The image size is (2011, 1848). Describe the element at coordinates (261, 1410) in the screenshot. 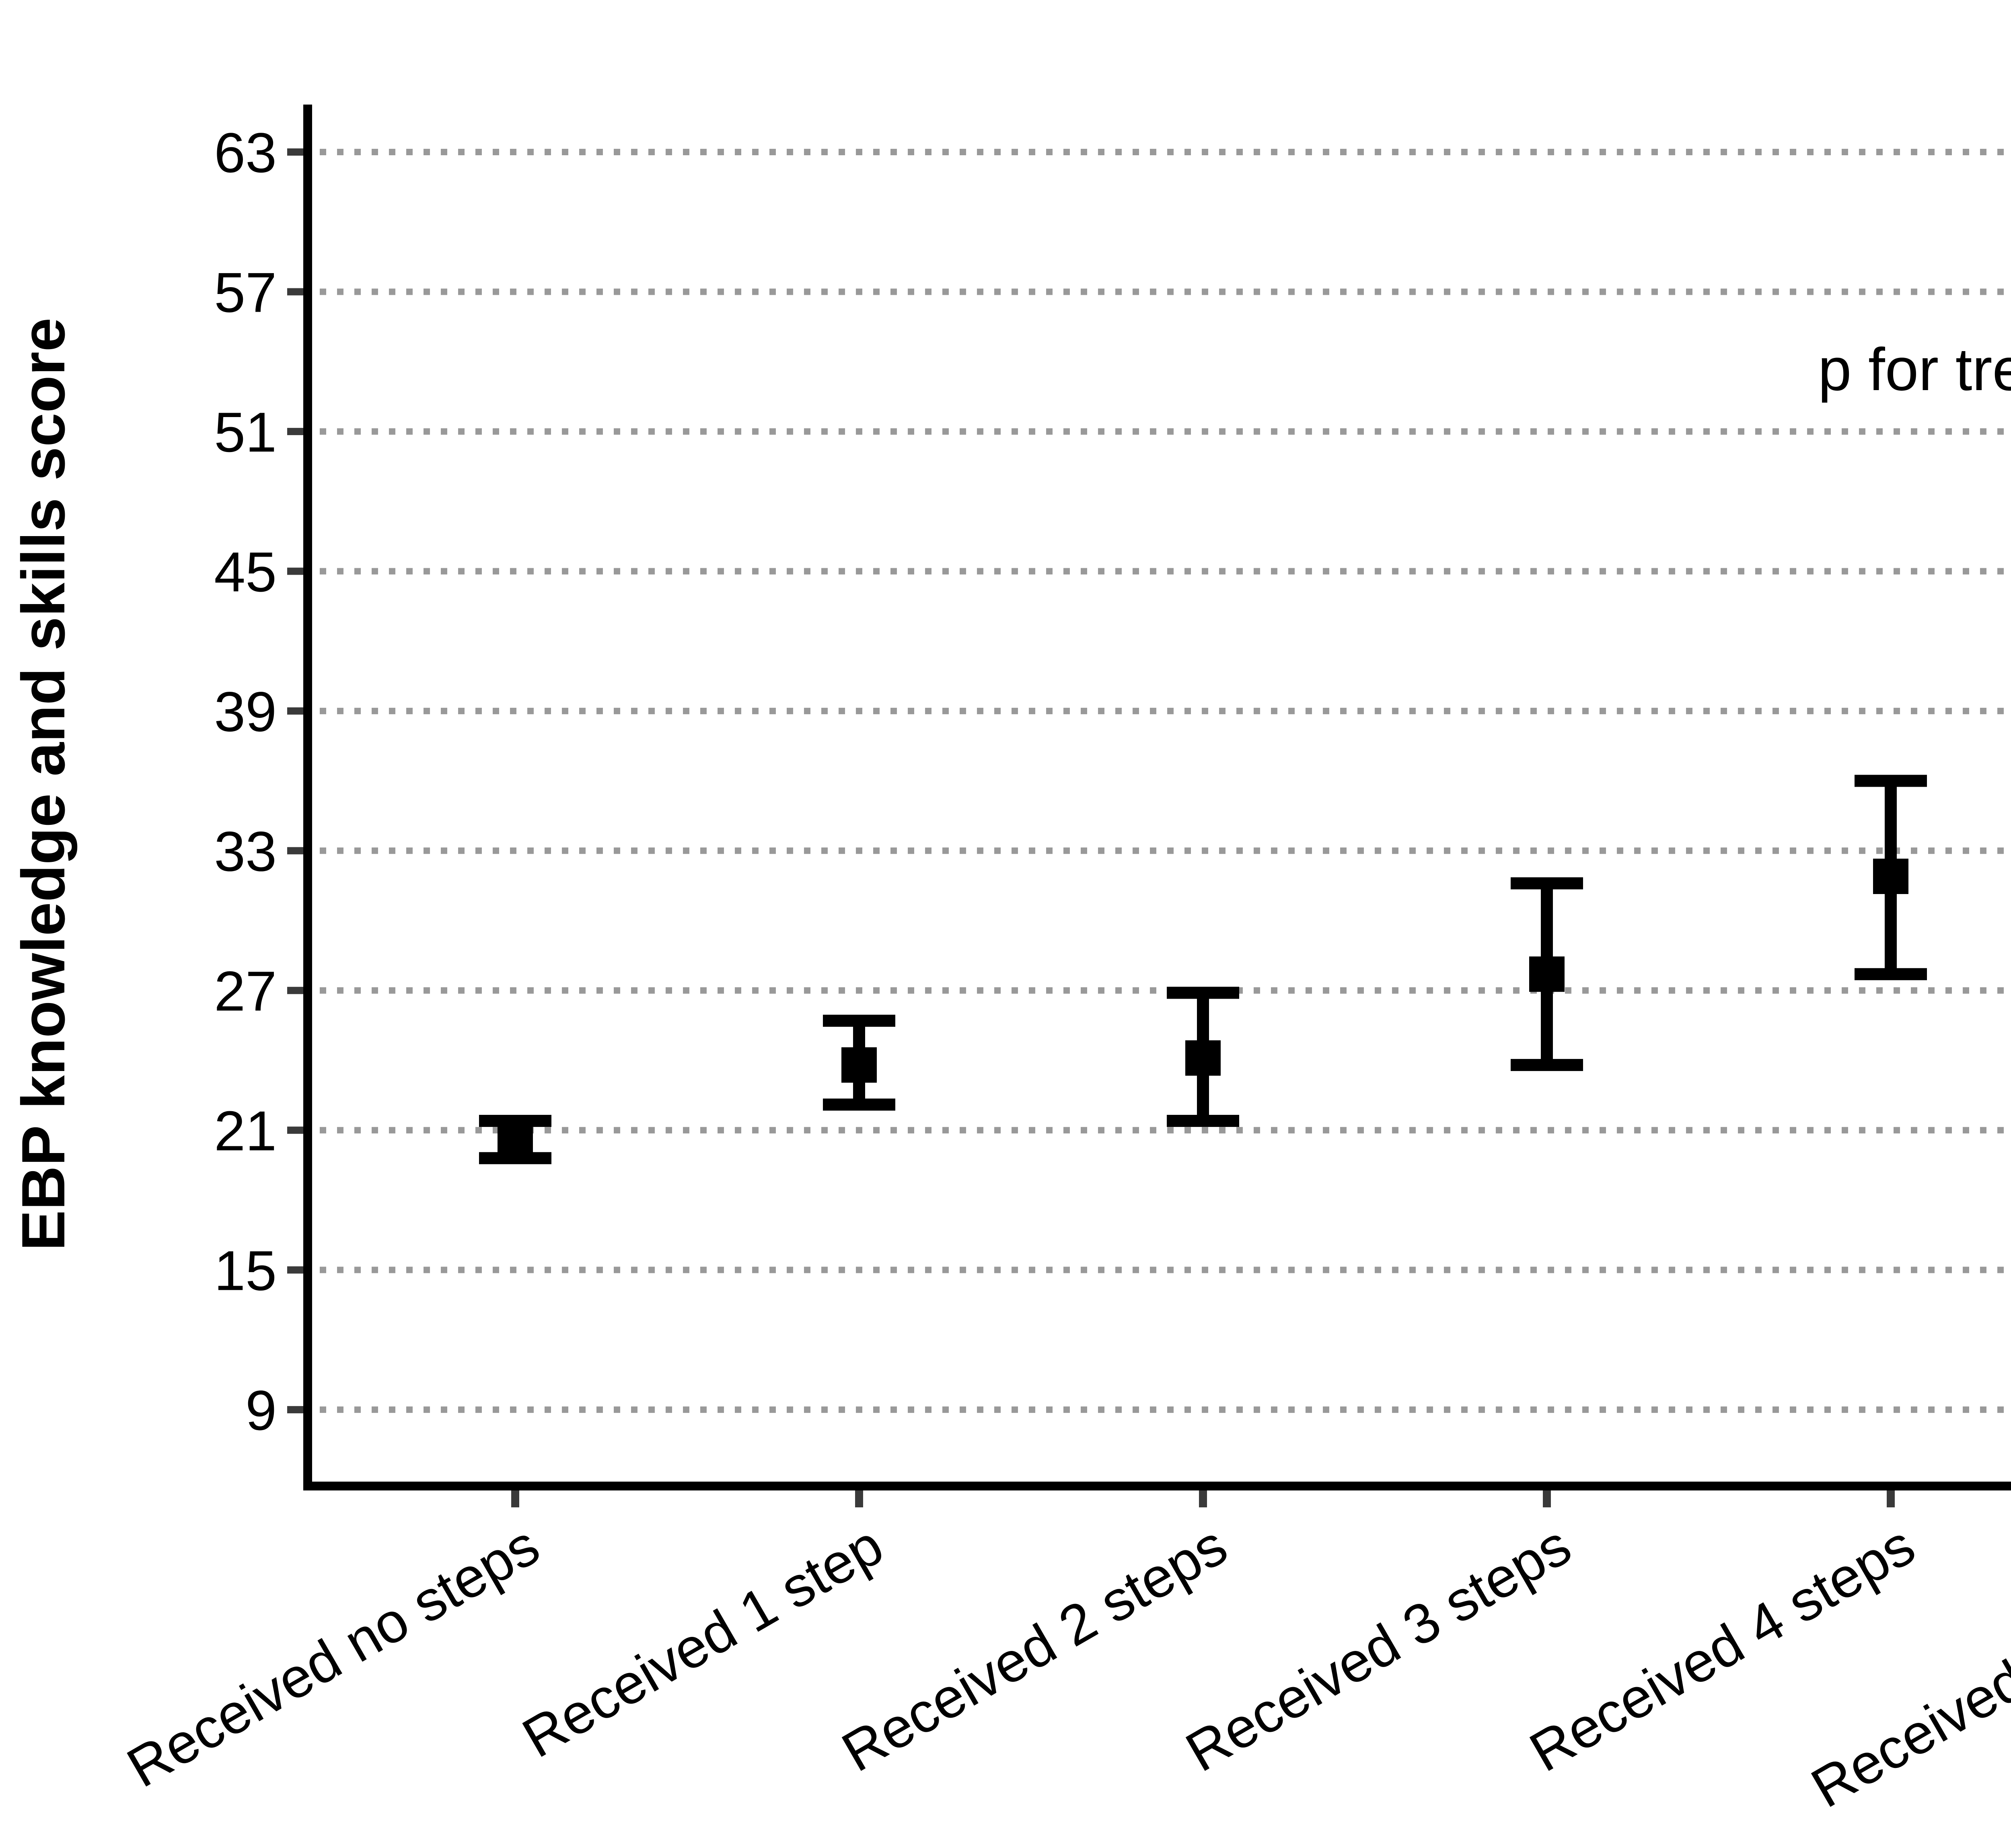

I see `y-tick-label: 9` at that location.